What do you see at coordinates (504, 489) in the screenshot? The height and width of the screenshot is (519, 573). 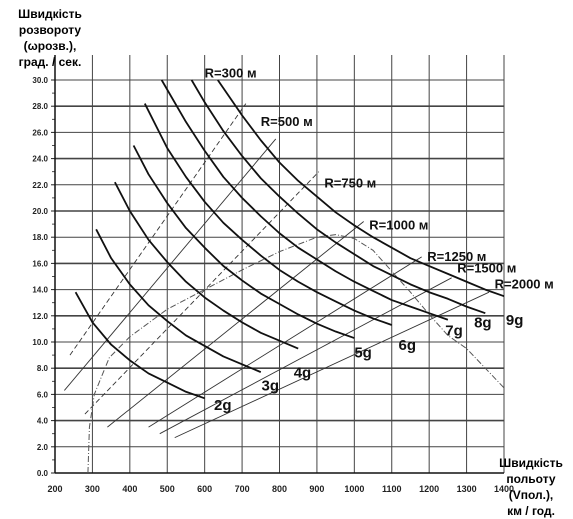 I see `x-tick-label: 1400` at bounding box center [504, 489].